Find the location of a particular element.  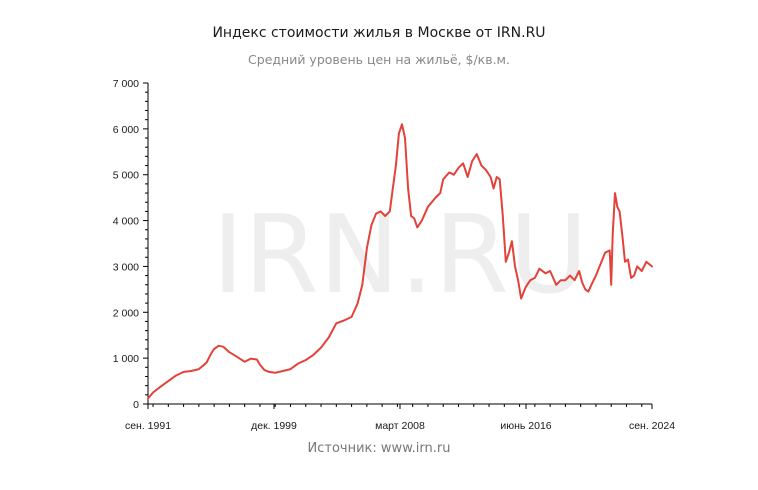

x-tick-label: март 2008 is located at coordinates (400, 426).